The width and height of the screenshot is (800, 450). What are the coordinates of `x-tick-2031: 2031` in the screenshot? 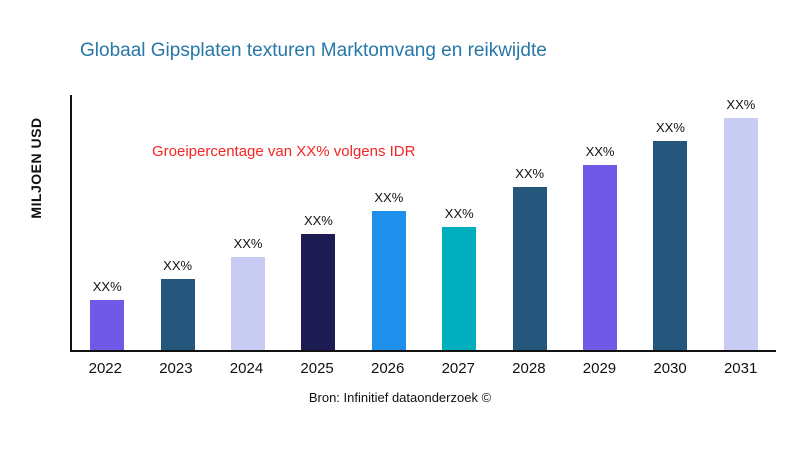 It's located at (740, 368).